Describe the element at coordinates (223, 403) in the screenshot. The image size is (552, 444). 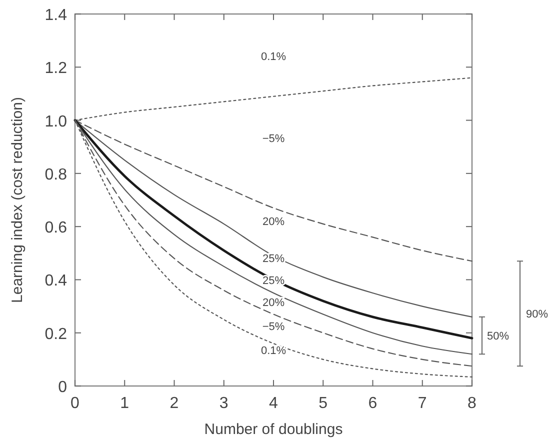
I see `x-tick-label: 3` at that location.